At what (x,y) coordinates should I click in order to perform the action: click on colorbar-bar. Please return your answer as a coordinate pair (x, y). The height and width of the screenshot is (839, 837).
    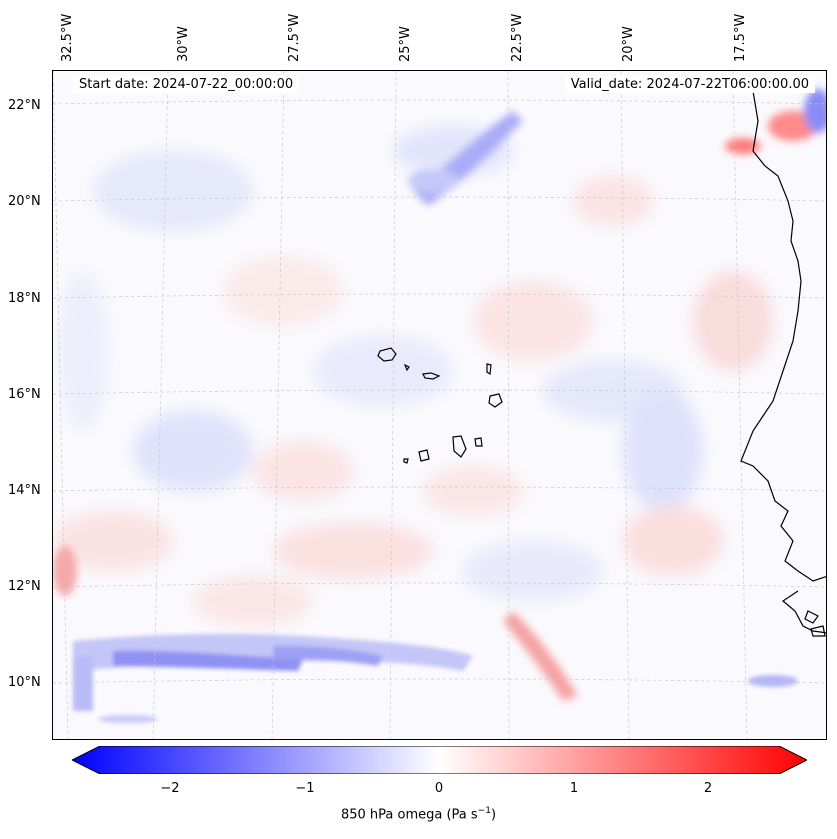
    Looking at the image, I should click on (439, 760).